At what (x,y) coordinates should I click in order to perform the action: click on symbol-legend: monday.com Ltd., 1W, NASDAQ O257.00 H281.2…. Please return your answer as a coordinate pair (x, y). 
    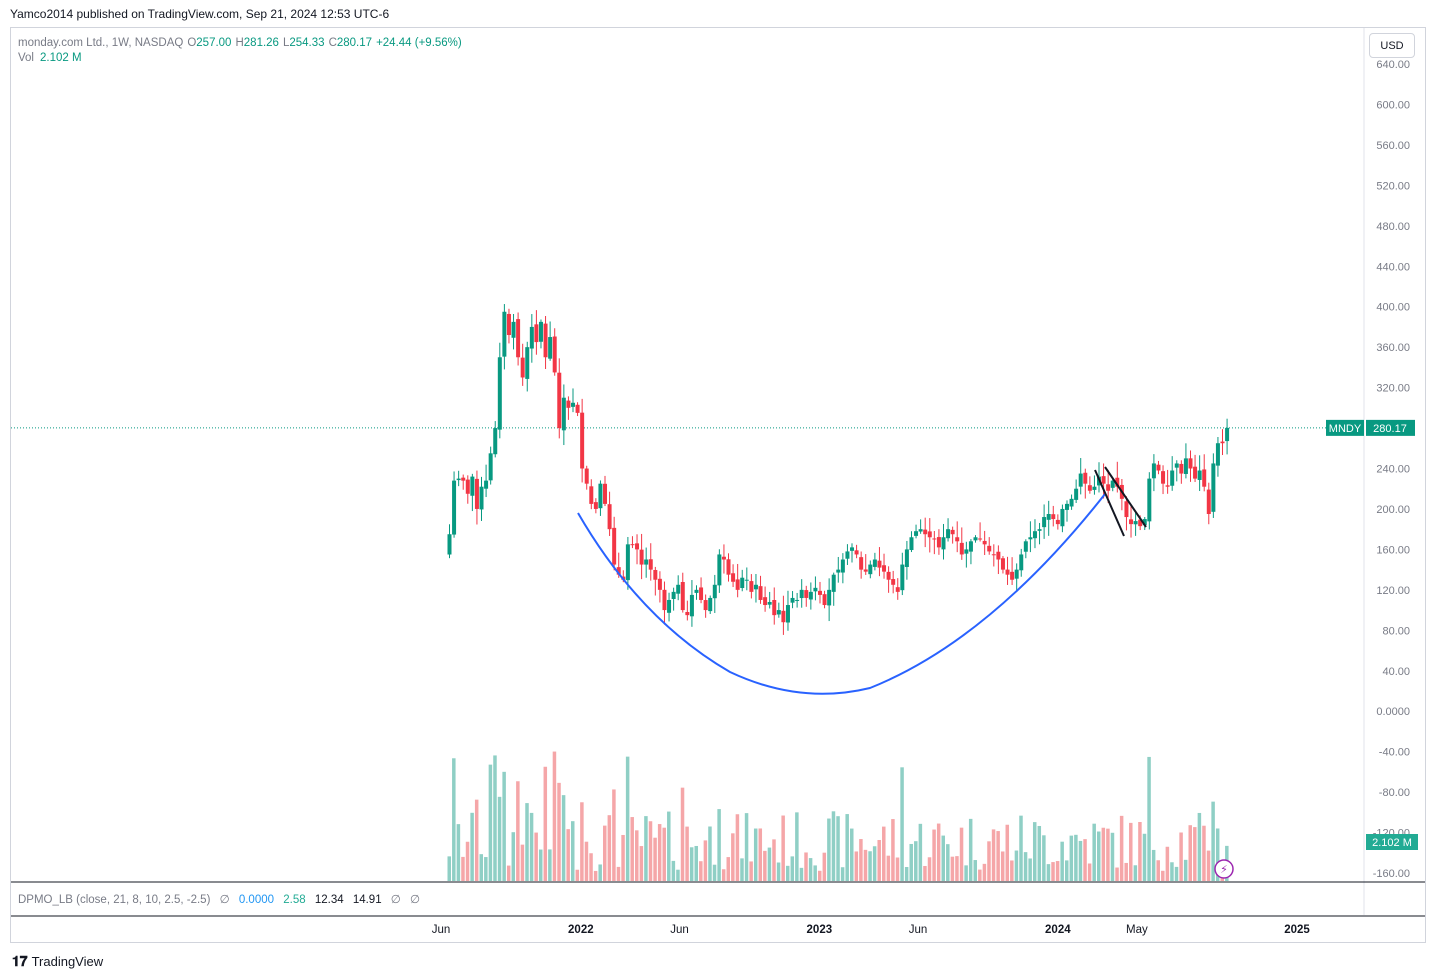
    Looking at the image, I should click on (242, 43).